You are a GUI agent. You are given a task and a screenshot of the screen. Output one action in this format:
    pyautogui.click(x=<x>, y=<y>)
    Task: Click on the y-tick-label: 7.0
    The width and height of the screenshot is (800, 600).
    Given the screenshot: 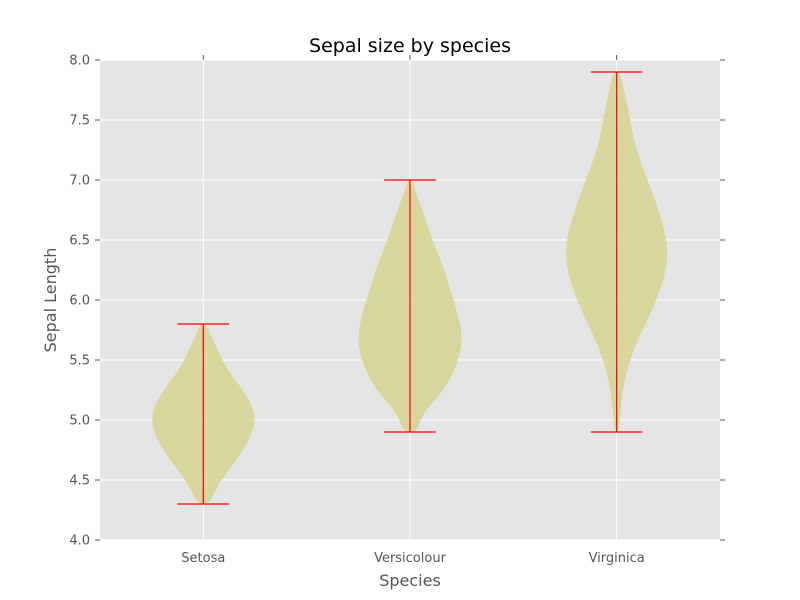 What is the action you would take?
    pyautogui.click(x=79, y=181)
    